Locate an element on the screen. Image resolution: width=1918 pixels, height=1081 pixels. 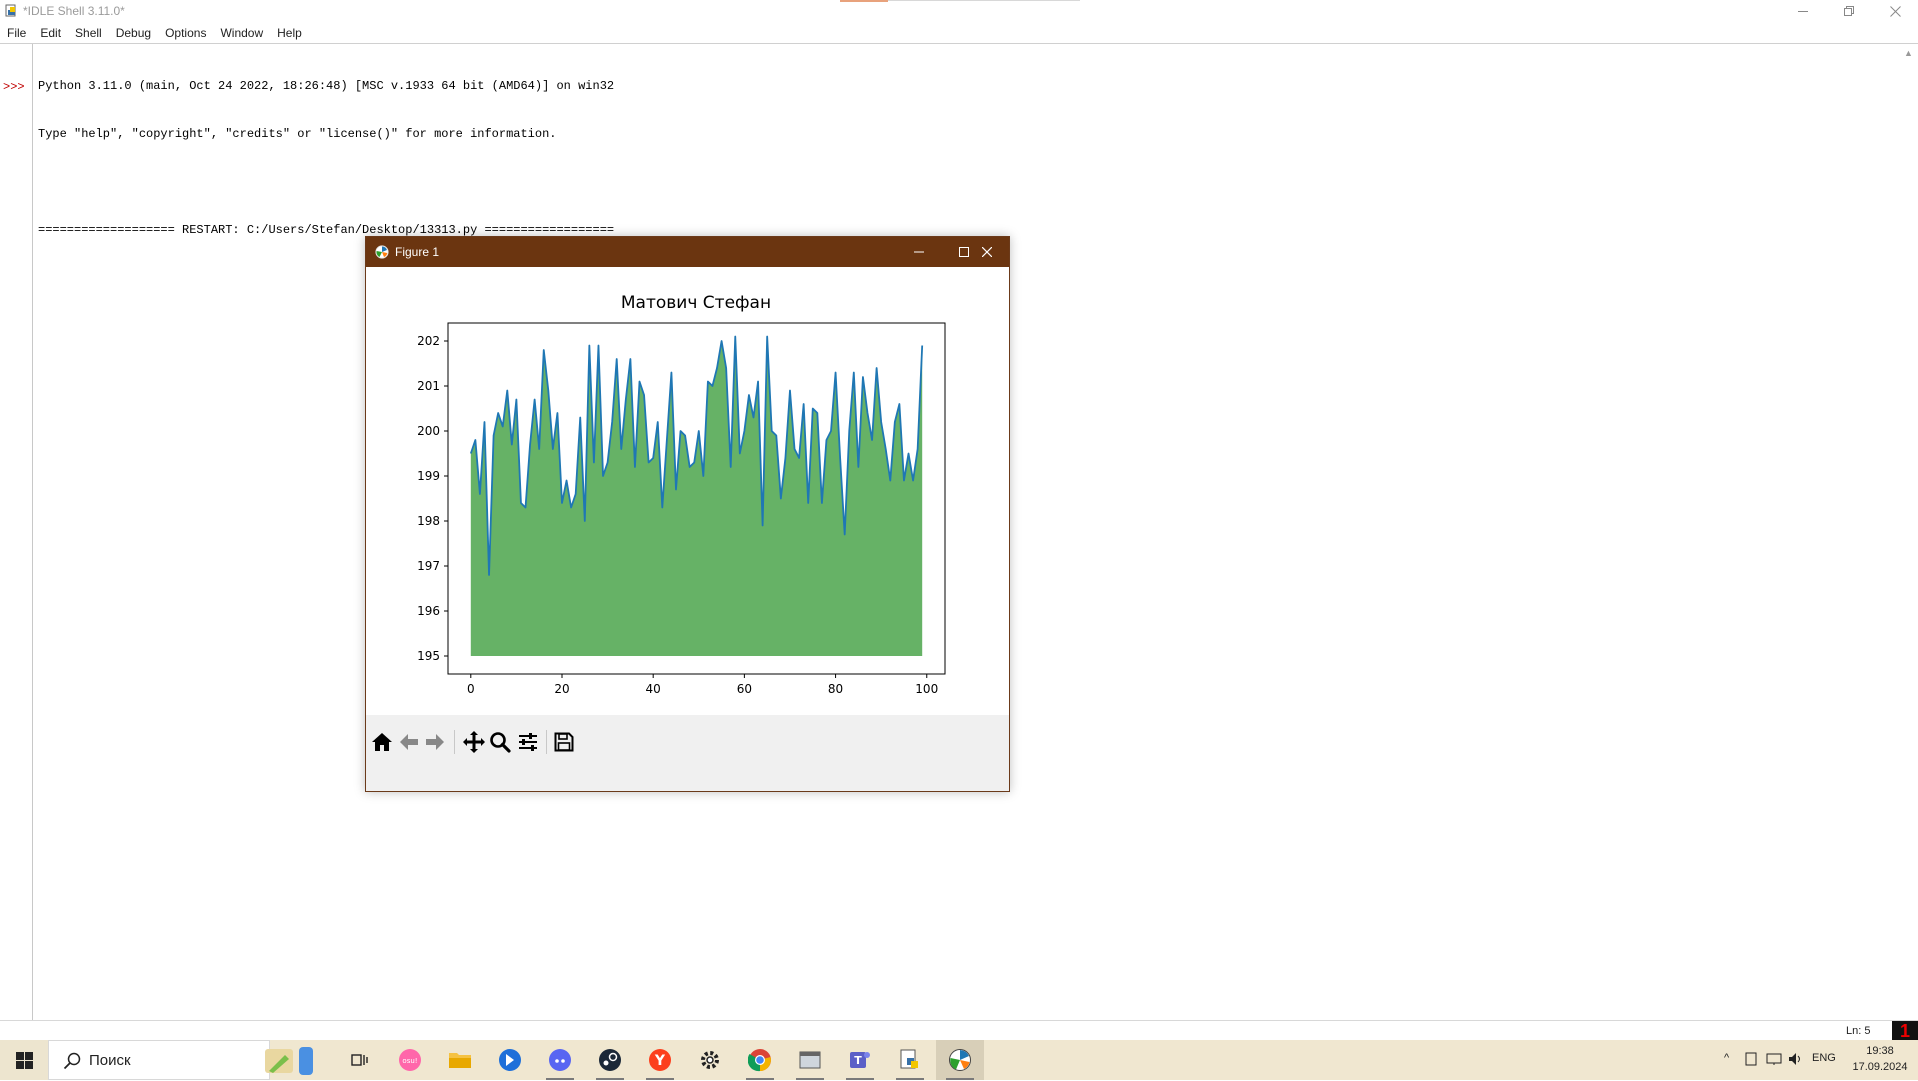
taskbar-osu: osu! is located at coordinates (410, 1060).